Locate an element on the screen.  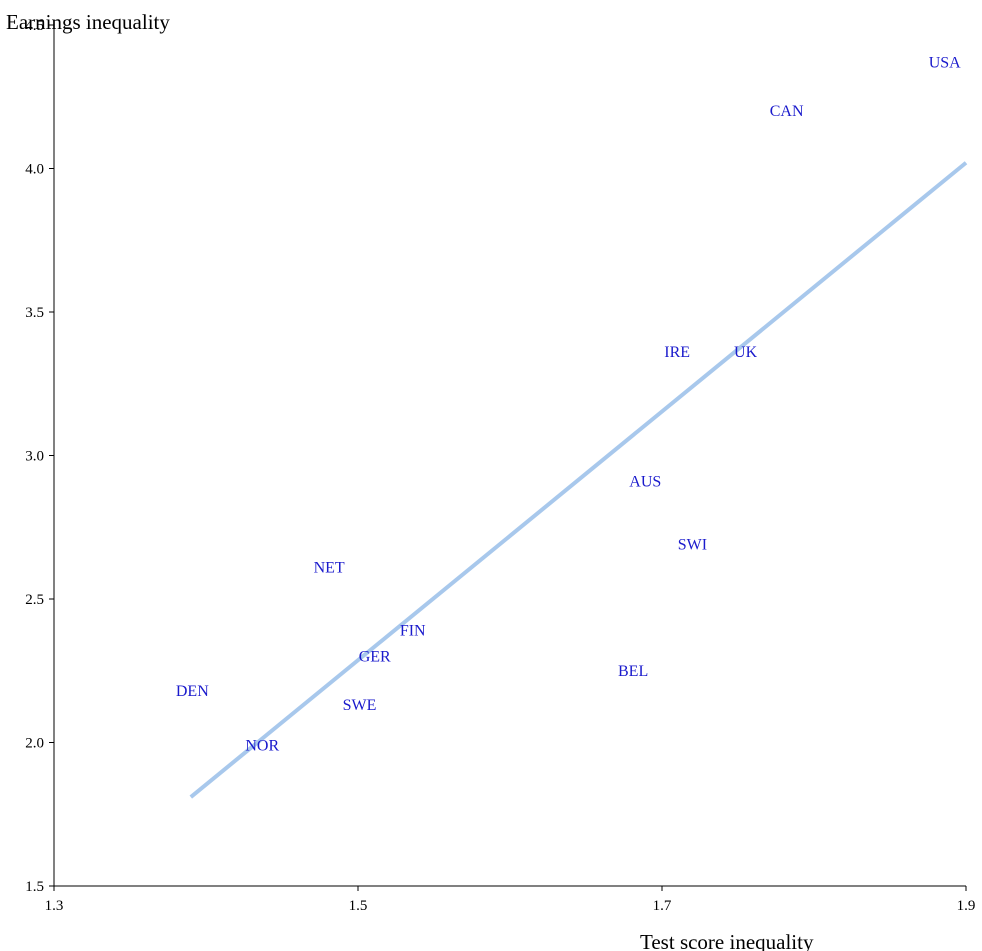
y-axis-title: Earnings inequality is located at coordinates (88, 22).